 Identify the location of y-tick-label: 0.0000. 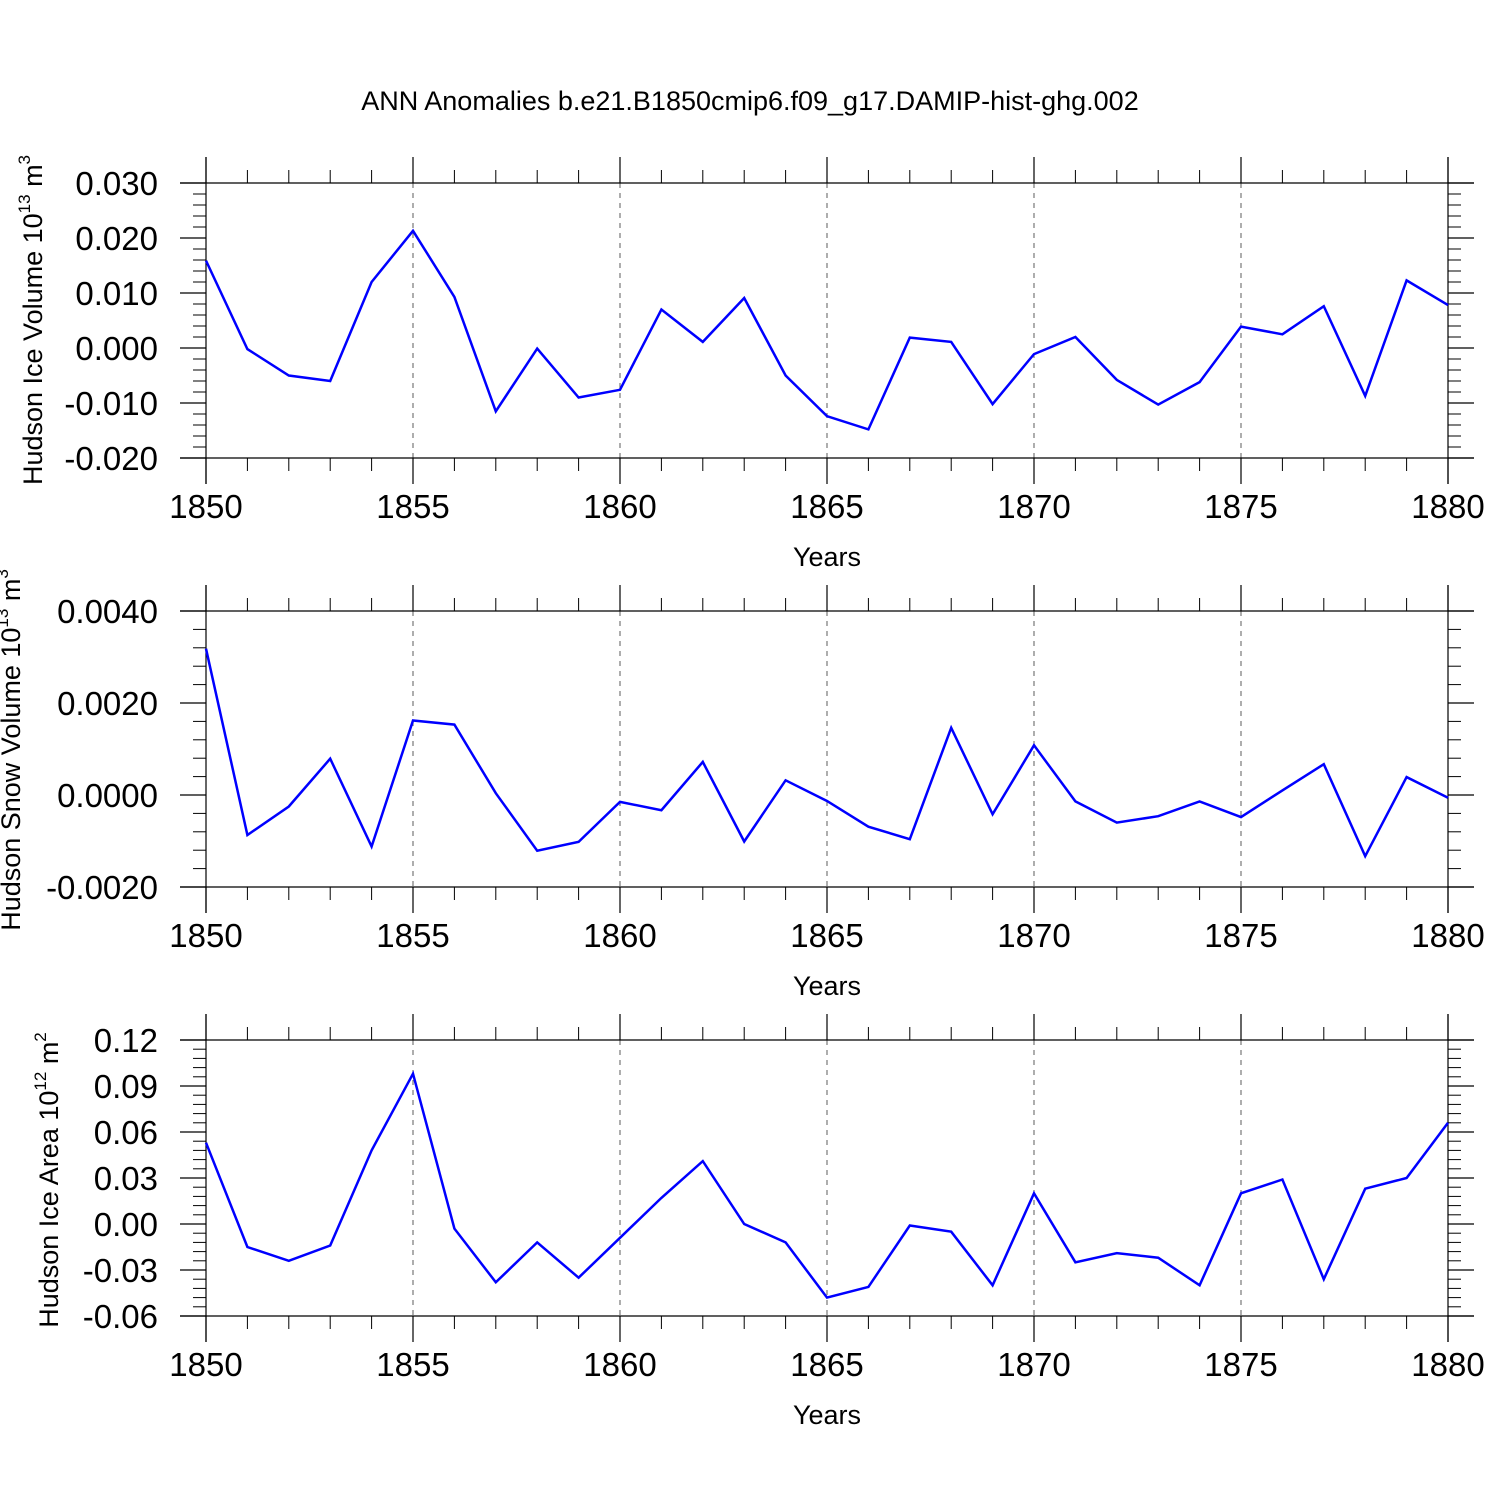
(107, 795).